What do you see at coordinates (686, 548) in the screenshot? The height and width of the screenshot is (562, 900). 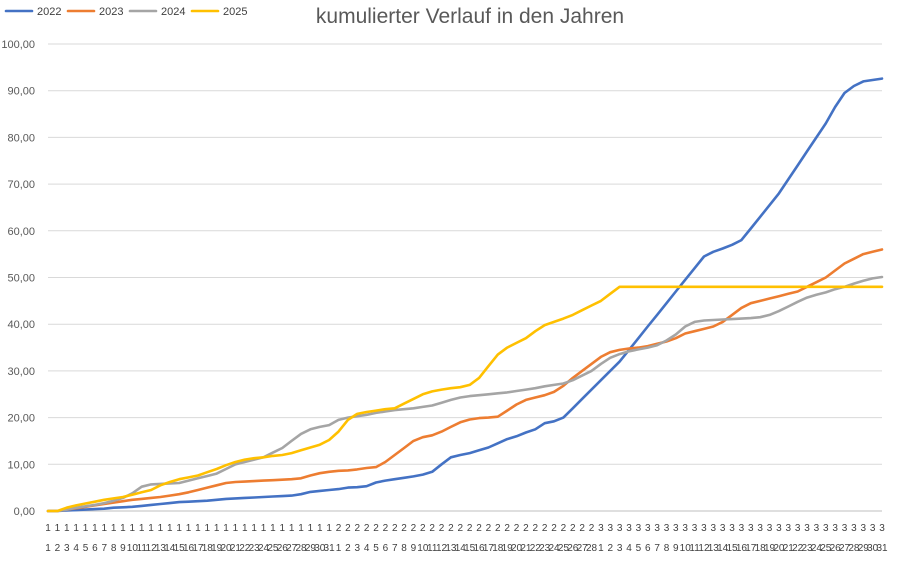 I see `x-tick-day: 10` at bounding box center [686, 548].